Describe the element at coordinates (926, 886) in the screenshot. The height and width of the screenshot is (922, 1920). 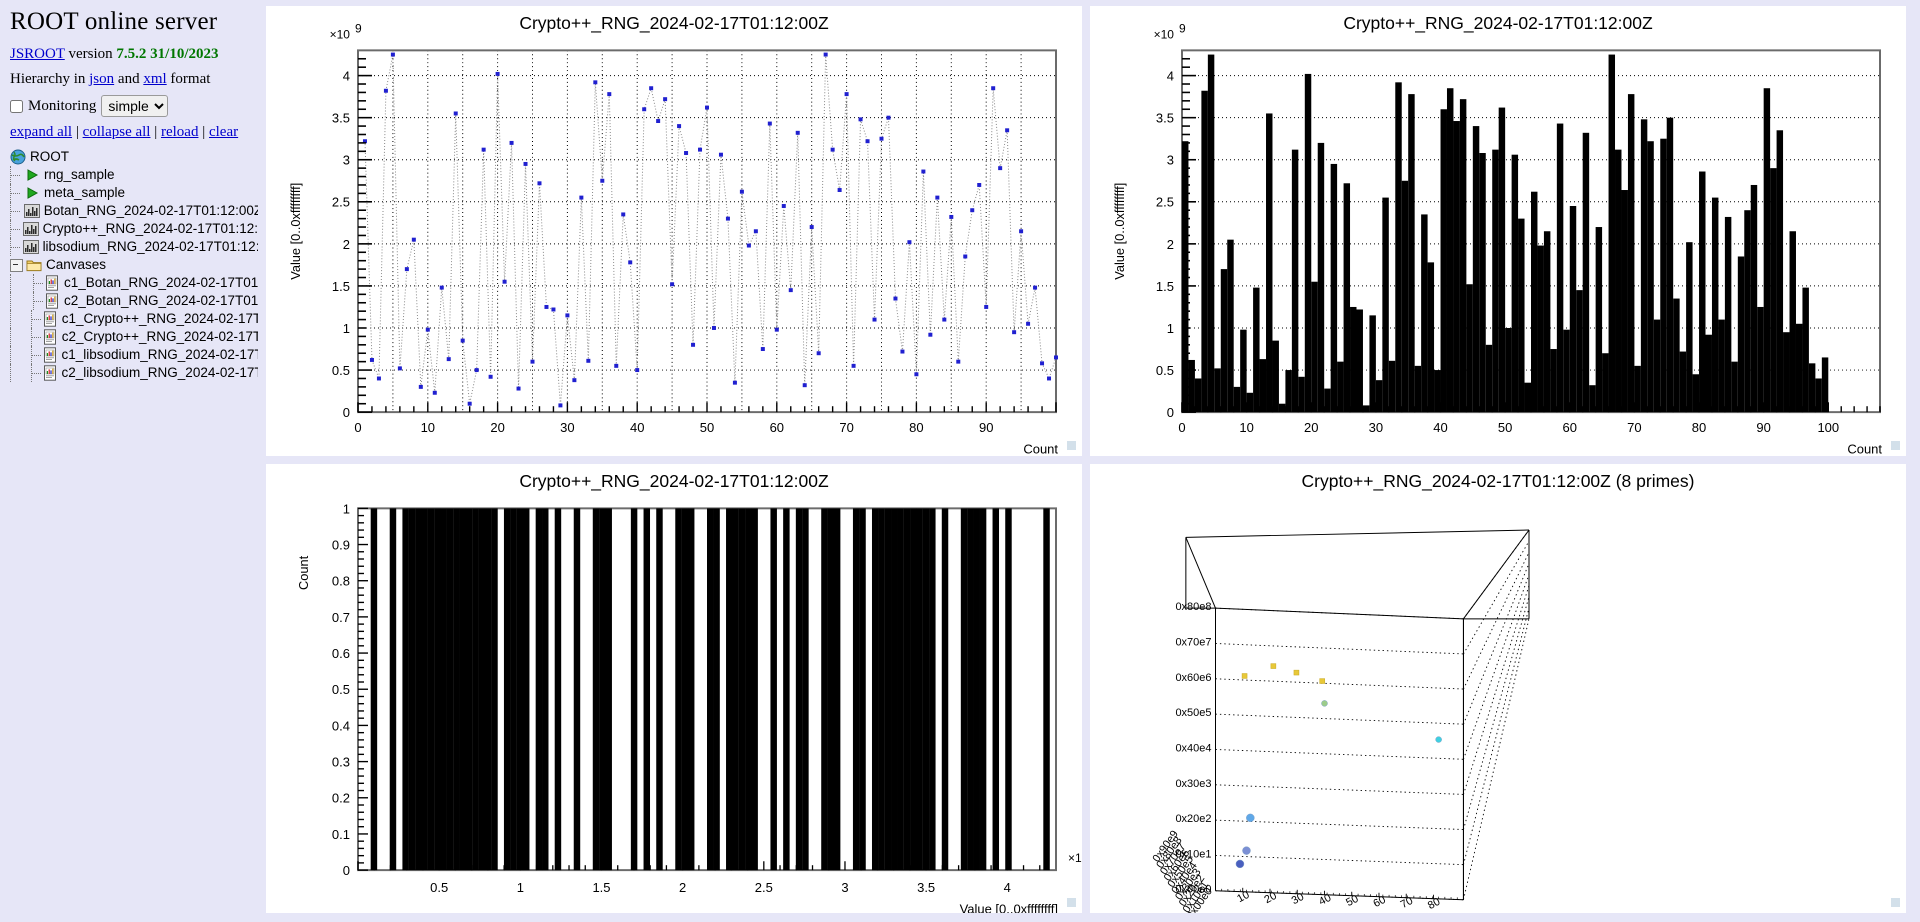
I see `svg-text: 3.5` at that location.